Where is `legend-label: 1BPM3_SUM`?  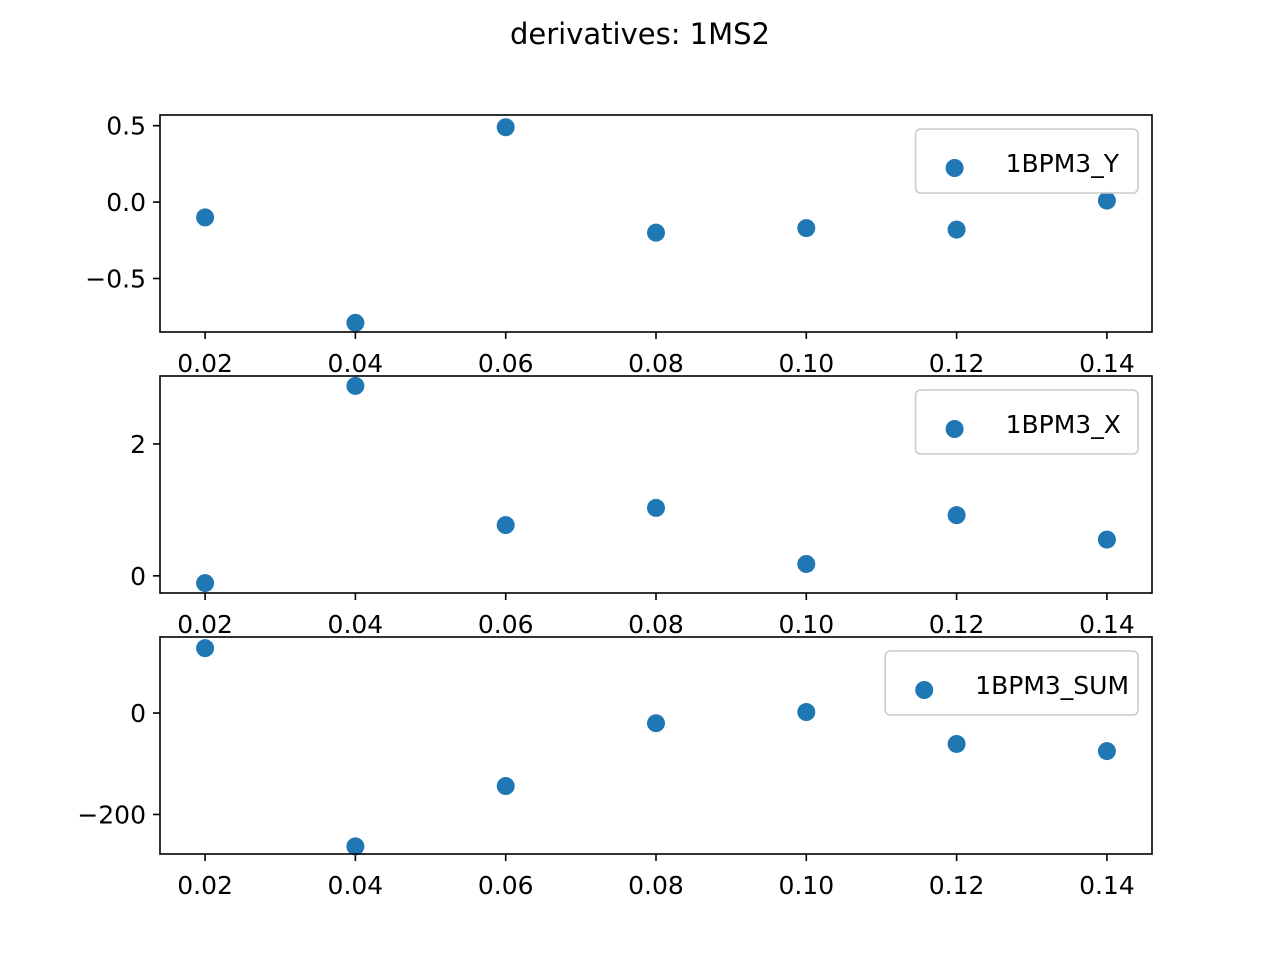 legend-label: 1BPM3_SUM is located at coordinates (1052, 685).